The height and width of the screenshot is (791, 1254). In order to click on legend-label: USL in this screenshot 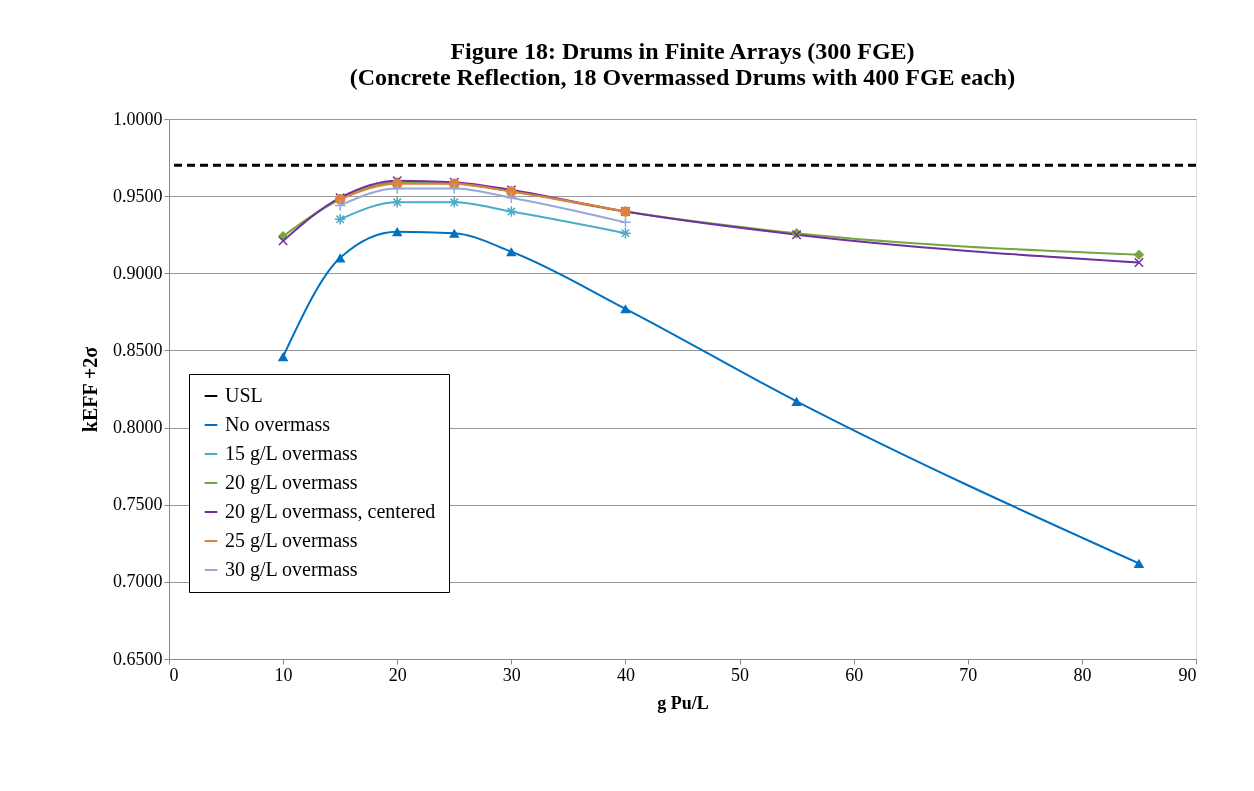, I will do `click(244, 395)`.